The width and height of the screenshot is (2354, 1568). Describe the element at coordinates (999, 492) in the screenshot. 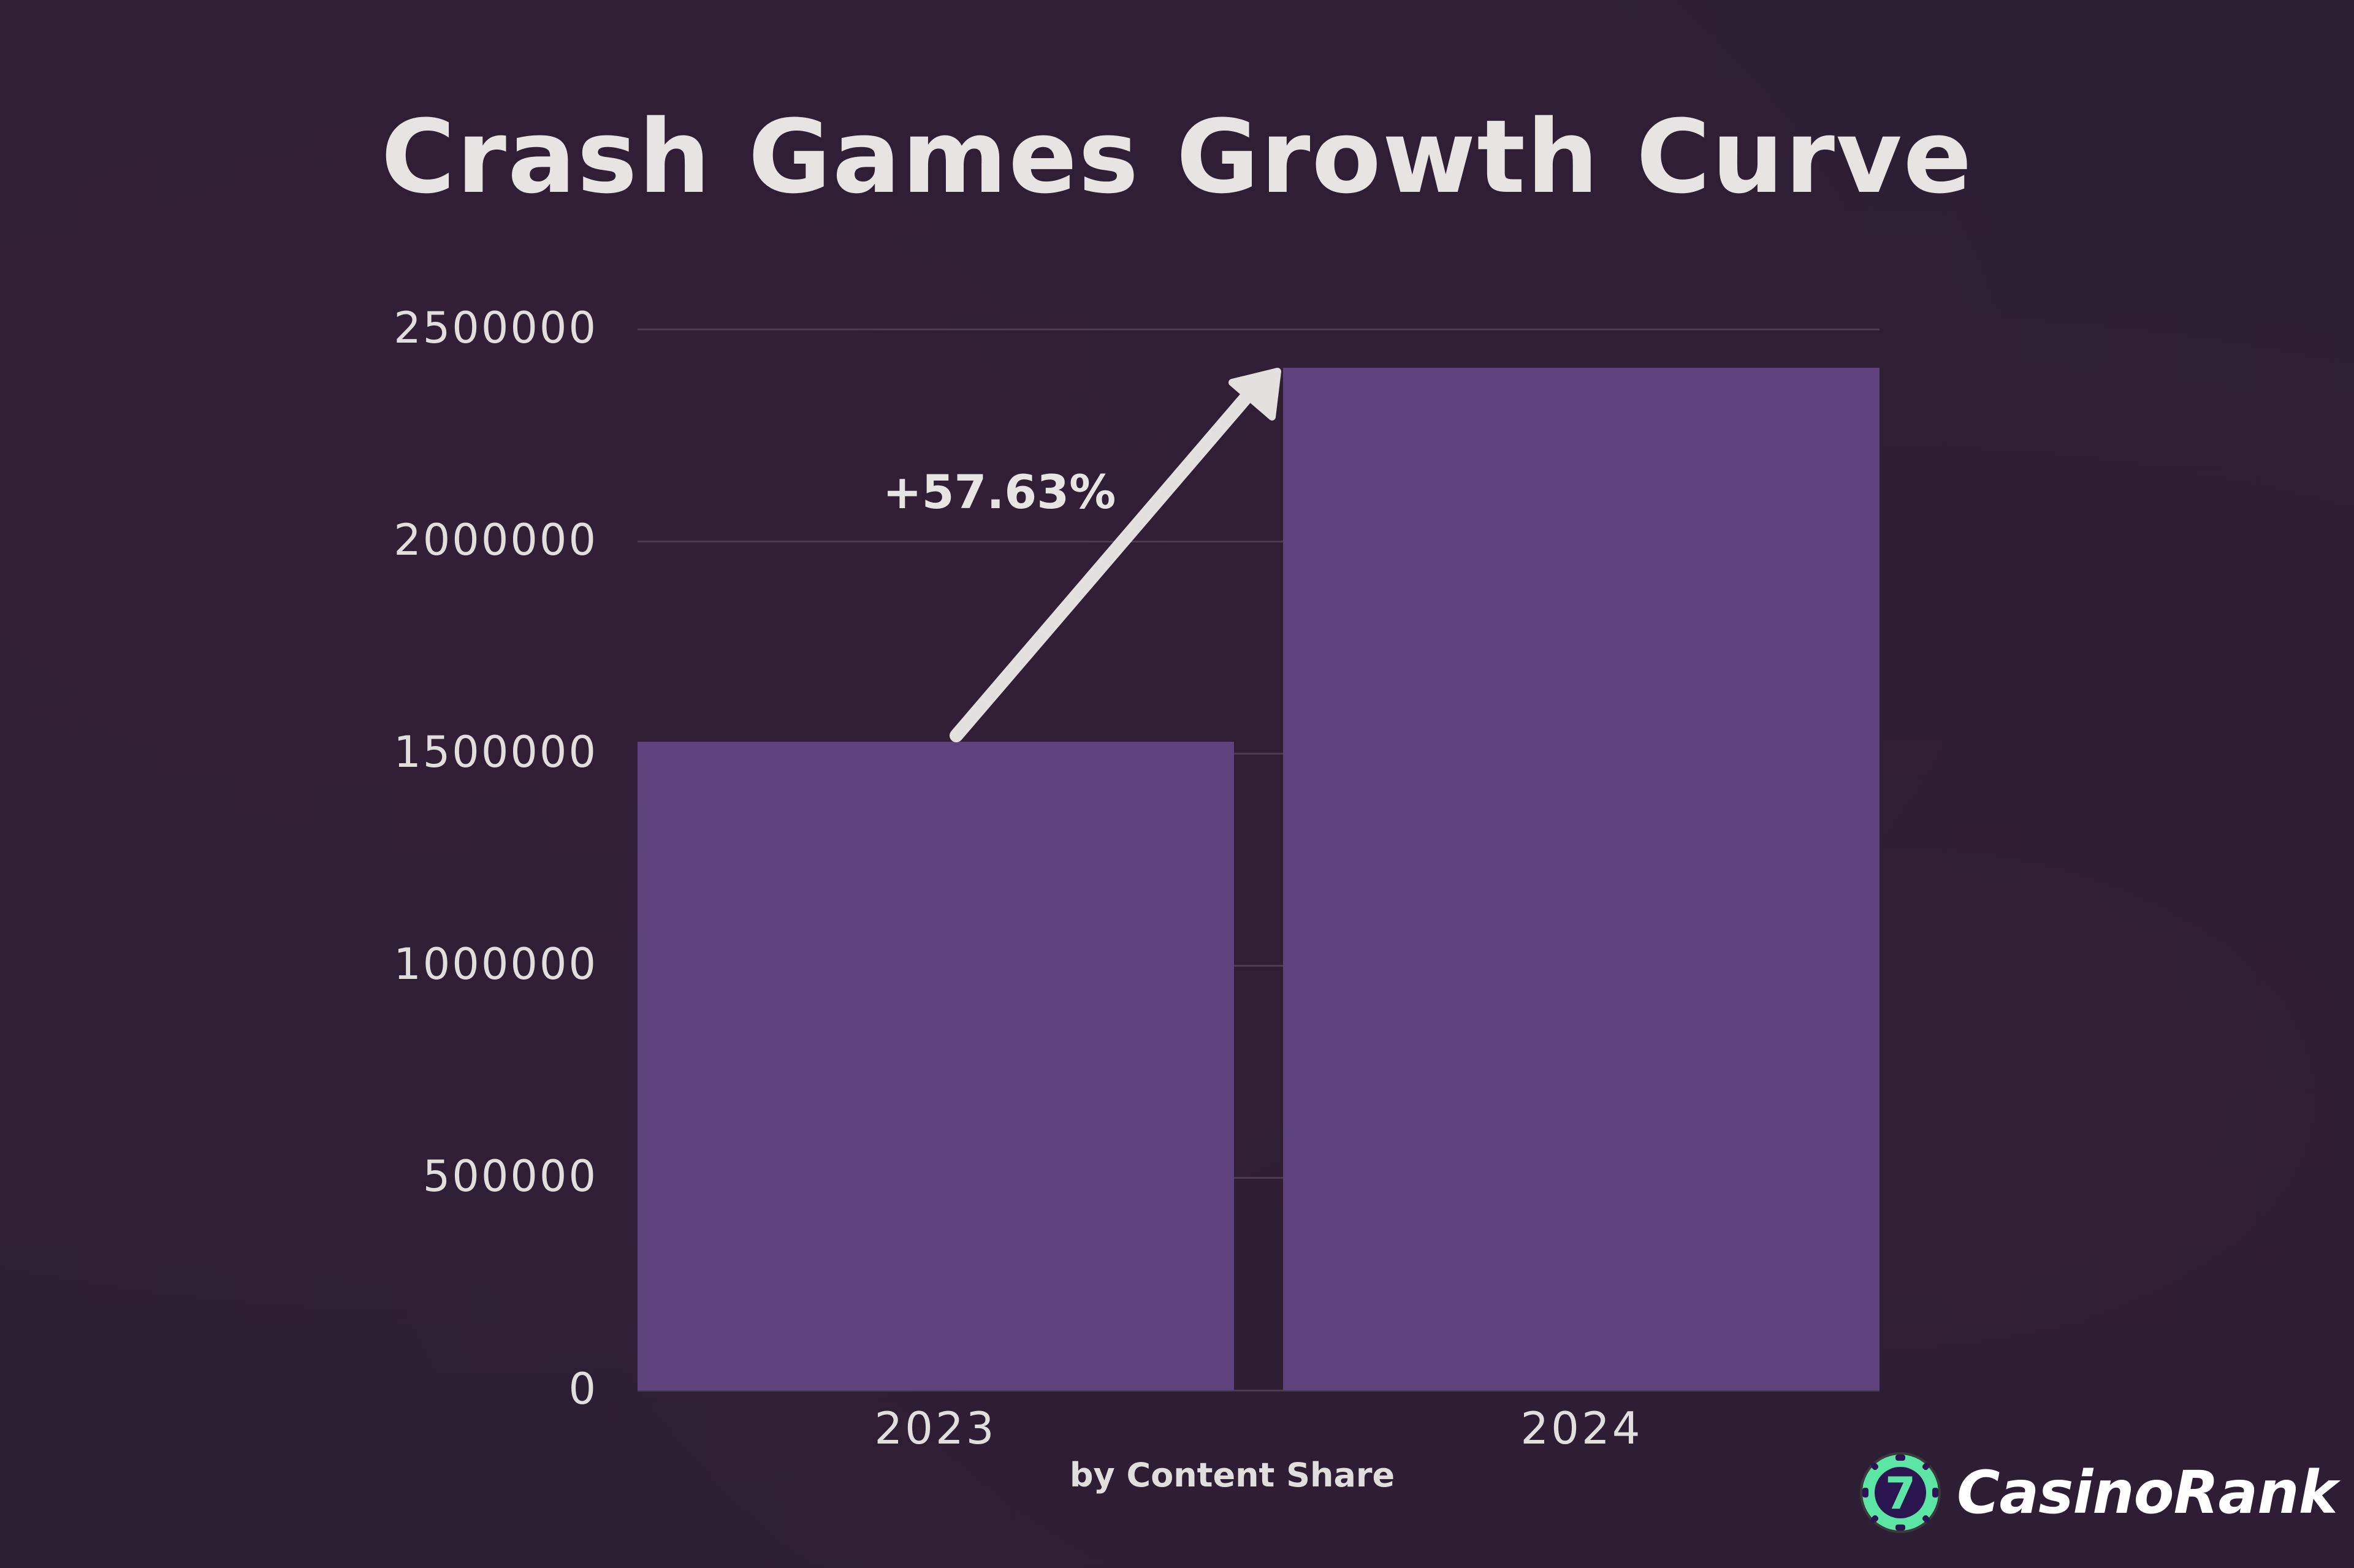

I see `growth-annotation: +57.63%` at that location.